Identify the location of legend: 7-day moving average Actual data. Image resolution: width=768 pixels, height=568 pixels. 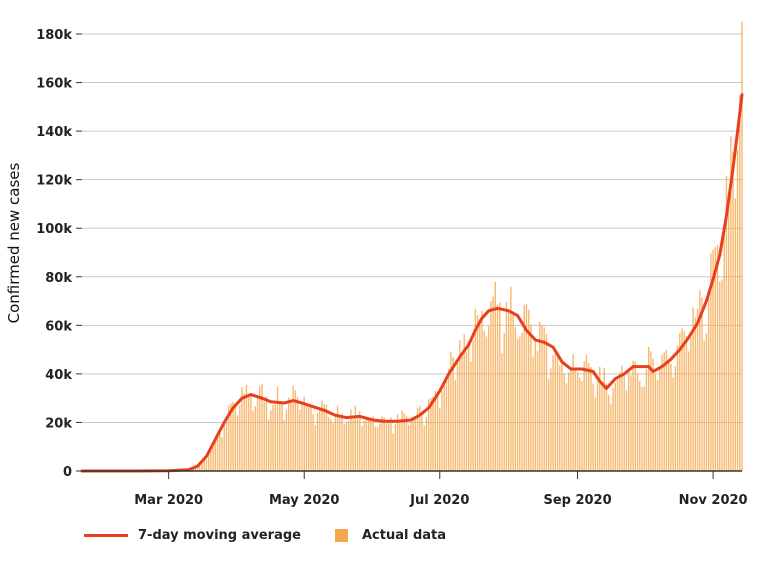
(282, 535).